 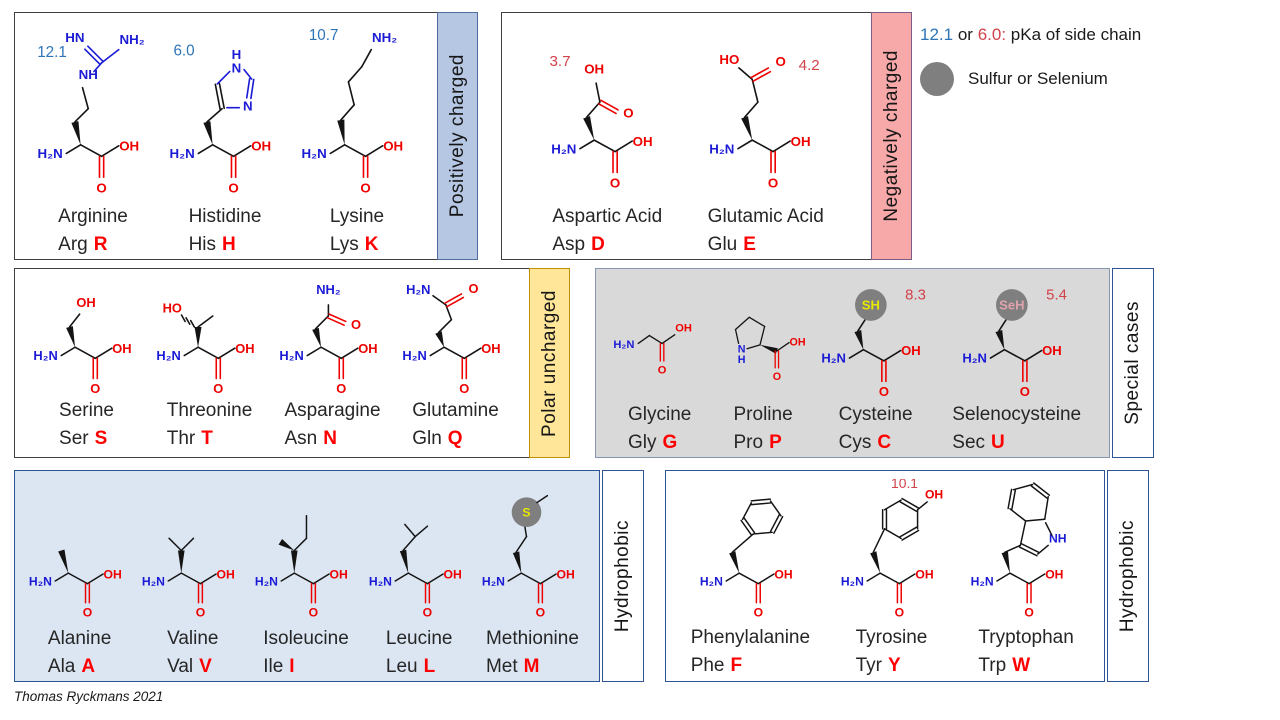 What do you see at coordinates (1021, 665) in the screenshot?
I see `amino-acid-letter: W` at bounding box center [1021, 665].